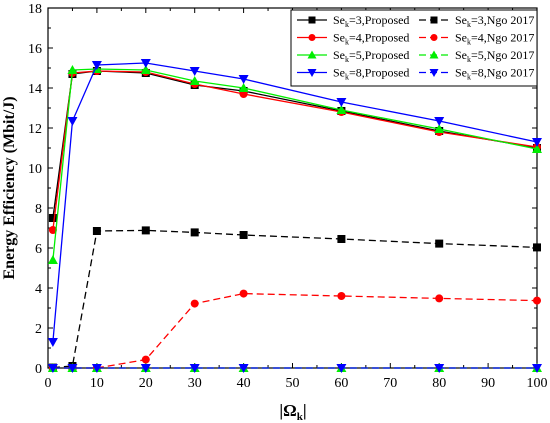 This screenshot has height=423, width=550. What do you see at coordinates (244, 383) in the screenshot?
I see `x-tick-label: 40` at bounding box center [244, 383].